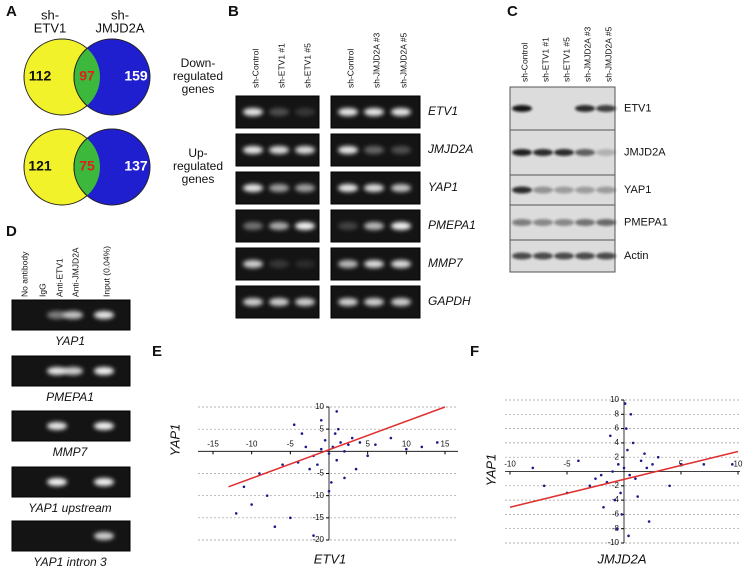 Image resolution: width=748 pixels, height=573 pixels. Describe the element at coordinates (119, 27) in the screenshot. I see `column-header: JMJD2A` at that location.